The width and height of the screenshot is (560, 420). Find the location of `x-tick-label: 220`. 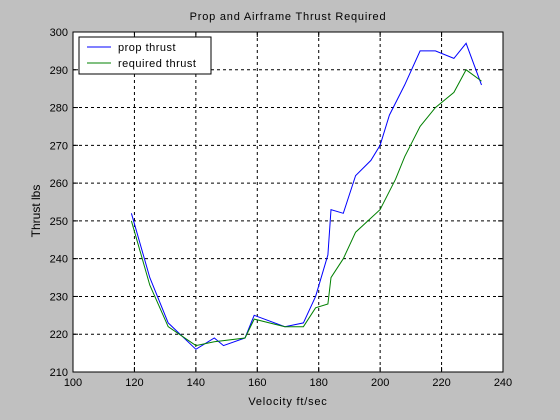

x-tick-label: 220 is located at coordinates (441, 383).